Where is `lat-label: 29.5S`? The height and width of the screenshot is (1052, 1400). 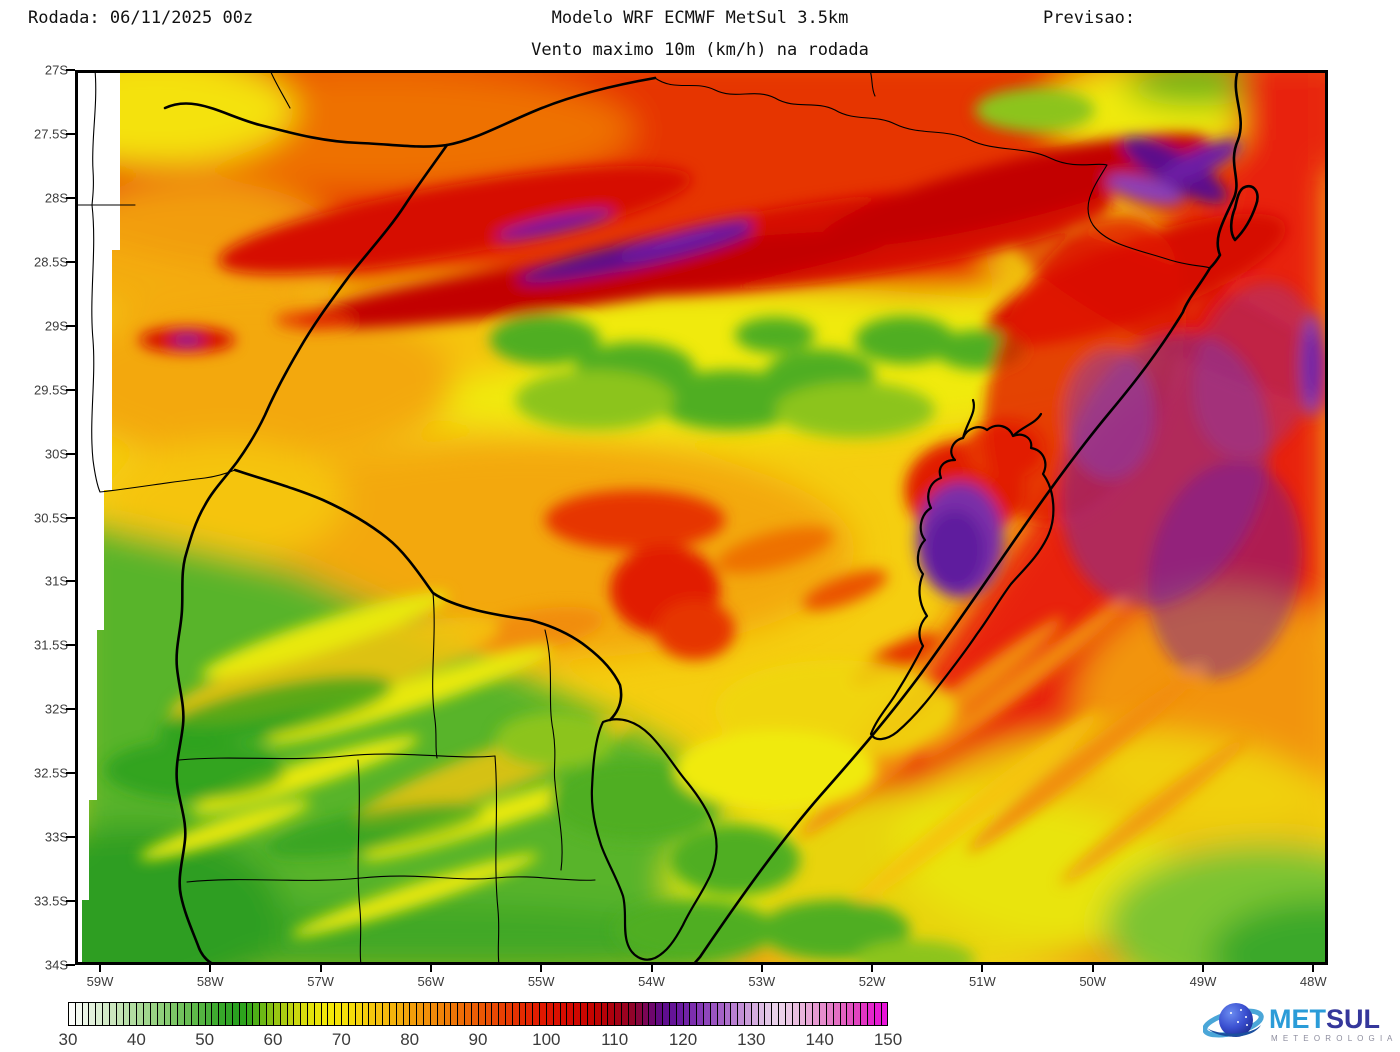 lat-label: 29.5S is located at coordinates (51, 390).